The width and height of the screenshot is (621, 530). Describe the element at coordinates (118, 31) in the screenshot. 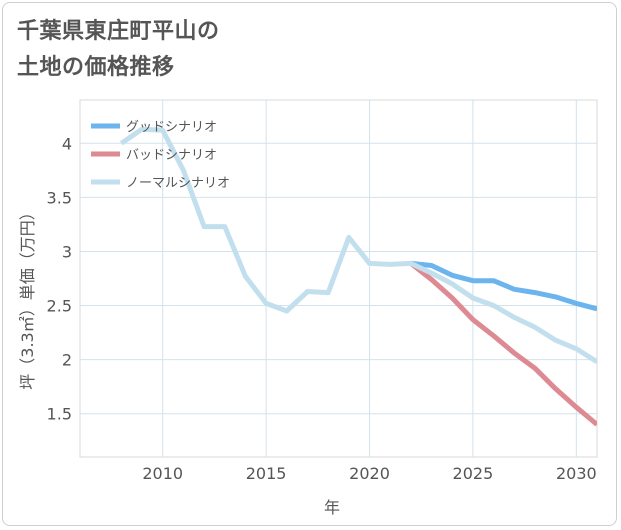

I see `title-line-1: 千葉県東庄町平山の` at that location.